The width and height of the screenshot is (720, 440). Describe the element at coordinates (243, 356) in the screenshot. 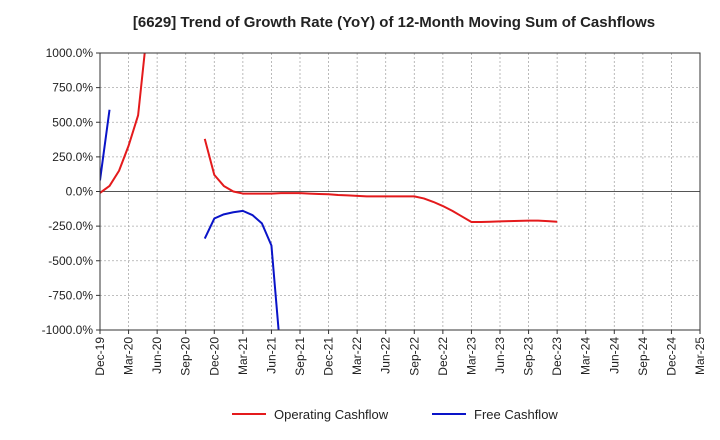

I see `x-tick-label: Mar-21` at that location.